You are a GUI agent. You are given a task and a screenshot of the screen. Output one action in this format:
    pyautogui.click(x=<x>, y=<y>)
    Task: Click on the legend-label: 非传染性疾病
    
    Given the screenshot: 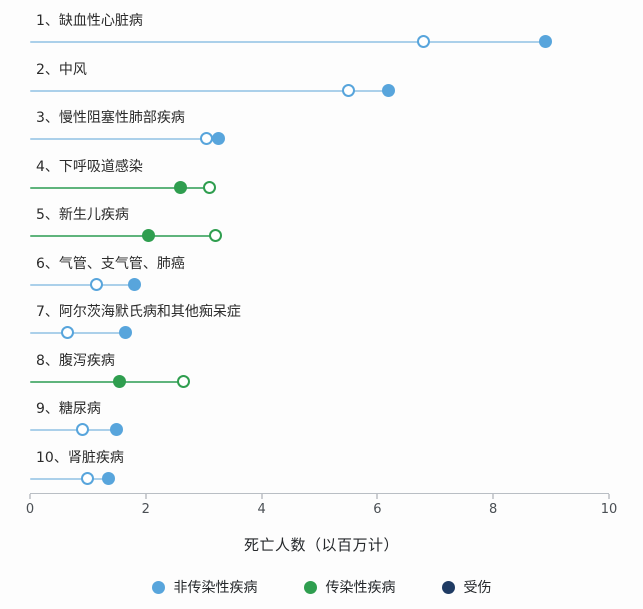 What is the action you would take?
    pyautogui.click(x=215, y=588)
    